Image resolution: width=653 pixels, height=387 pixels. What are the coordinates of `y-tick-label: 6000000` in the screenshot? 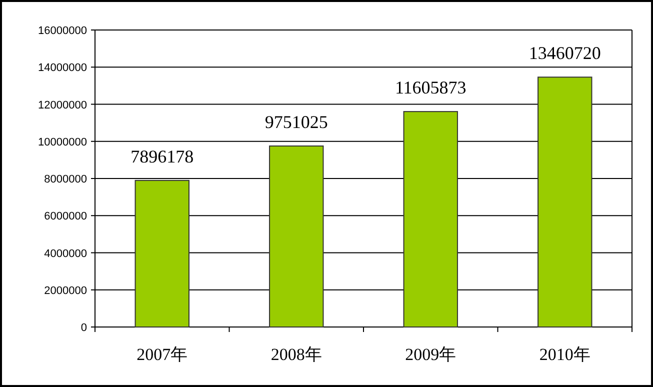 It's located at (65, 216).